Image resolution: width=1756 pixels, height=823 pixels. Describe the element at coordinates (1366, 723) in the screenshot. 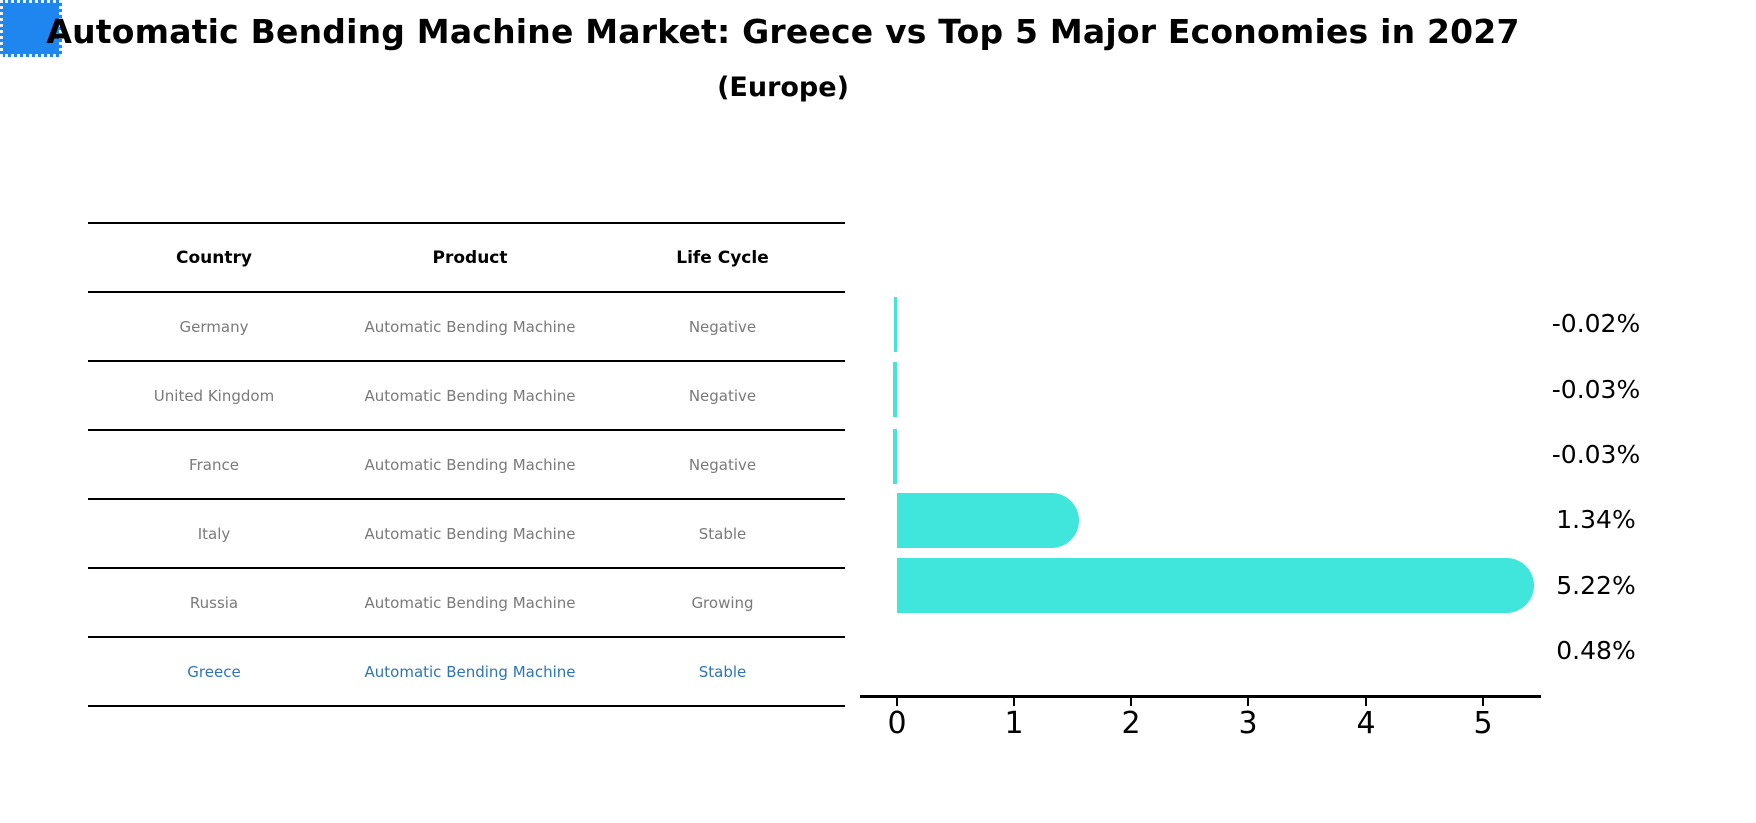

I see `x-tick-label-4: 4` at that location.